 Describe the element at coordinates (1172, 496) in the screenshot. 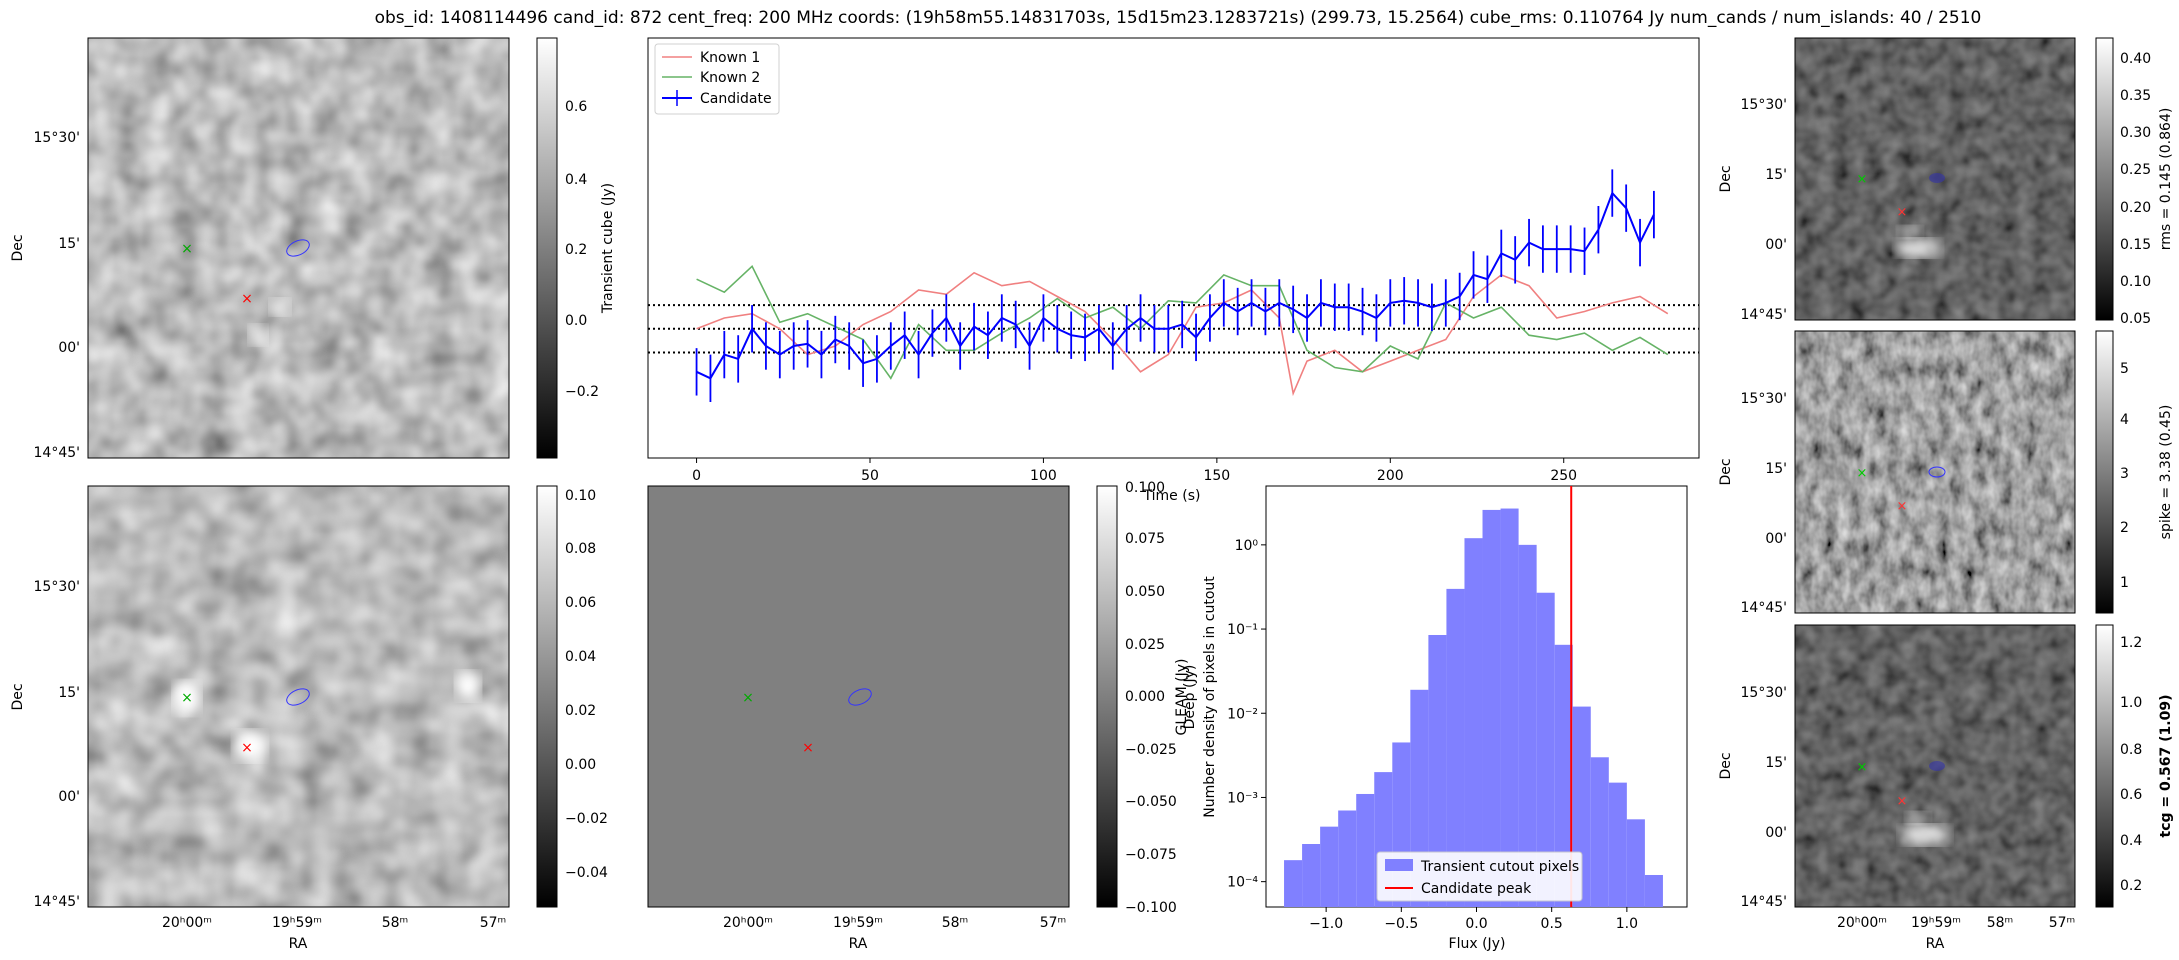

I see `lightcurve-xlabel: Time (s)` at that location.